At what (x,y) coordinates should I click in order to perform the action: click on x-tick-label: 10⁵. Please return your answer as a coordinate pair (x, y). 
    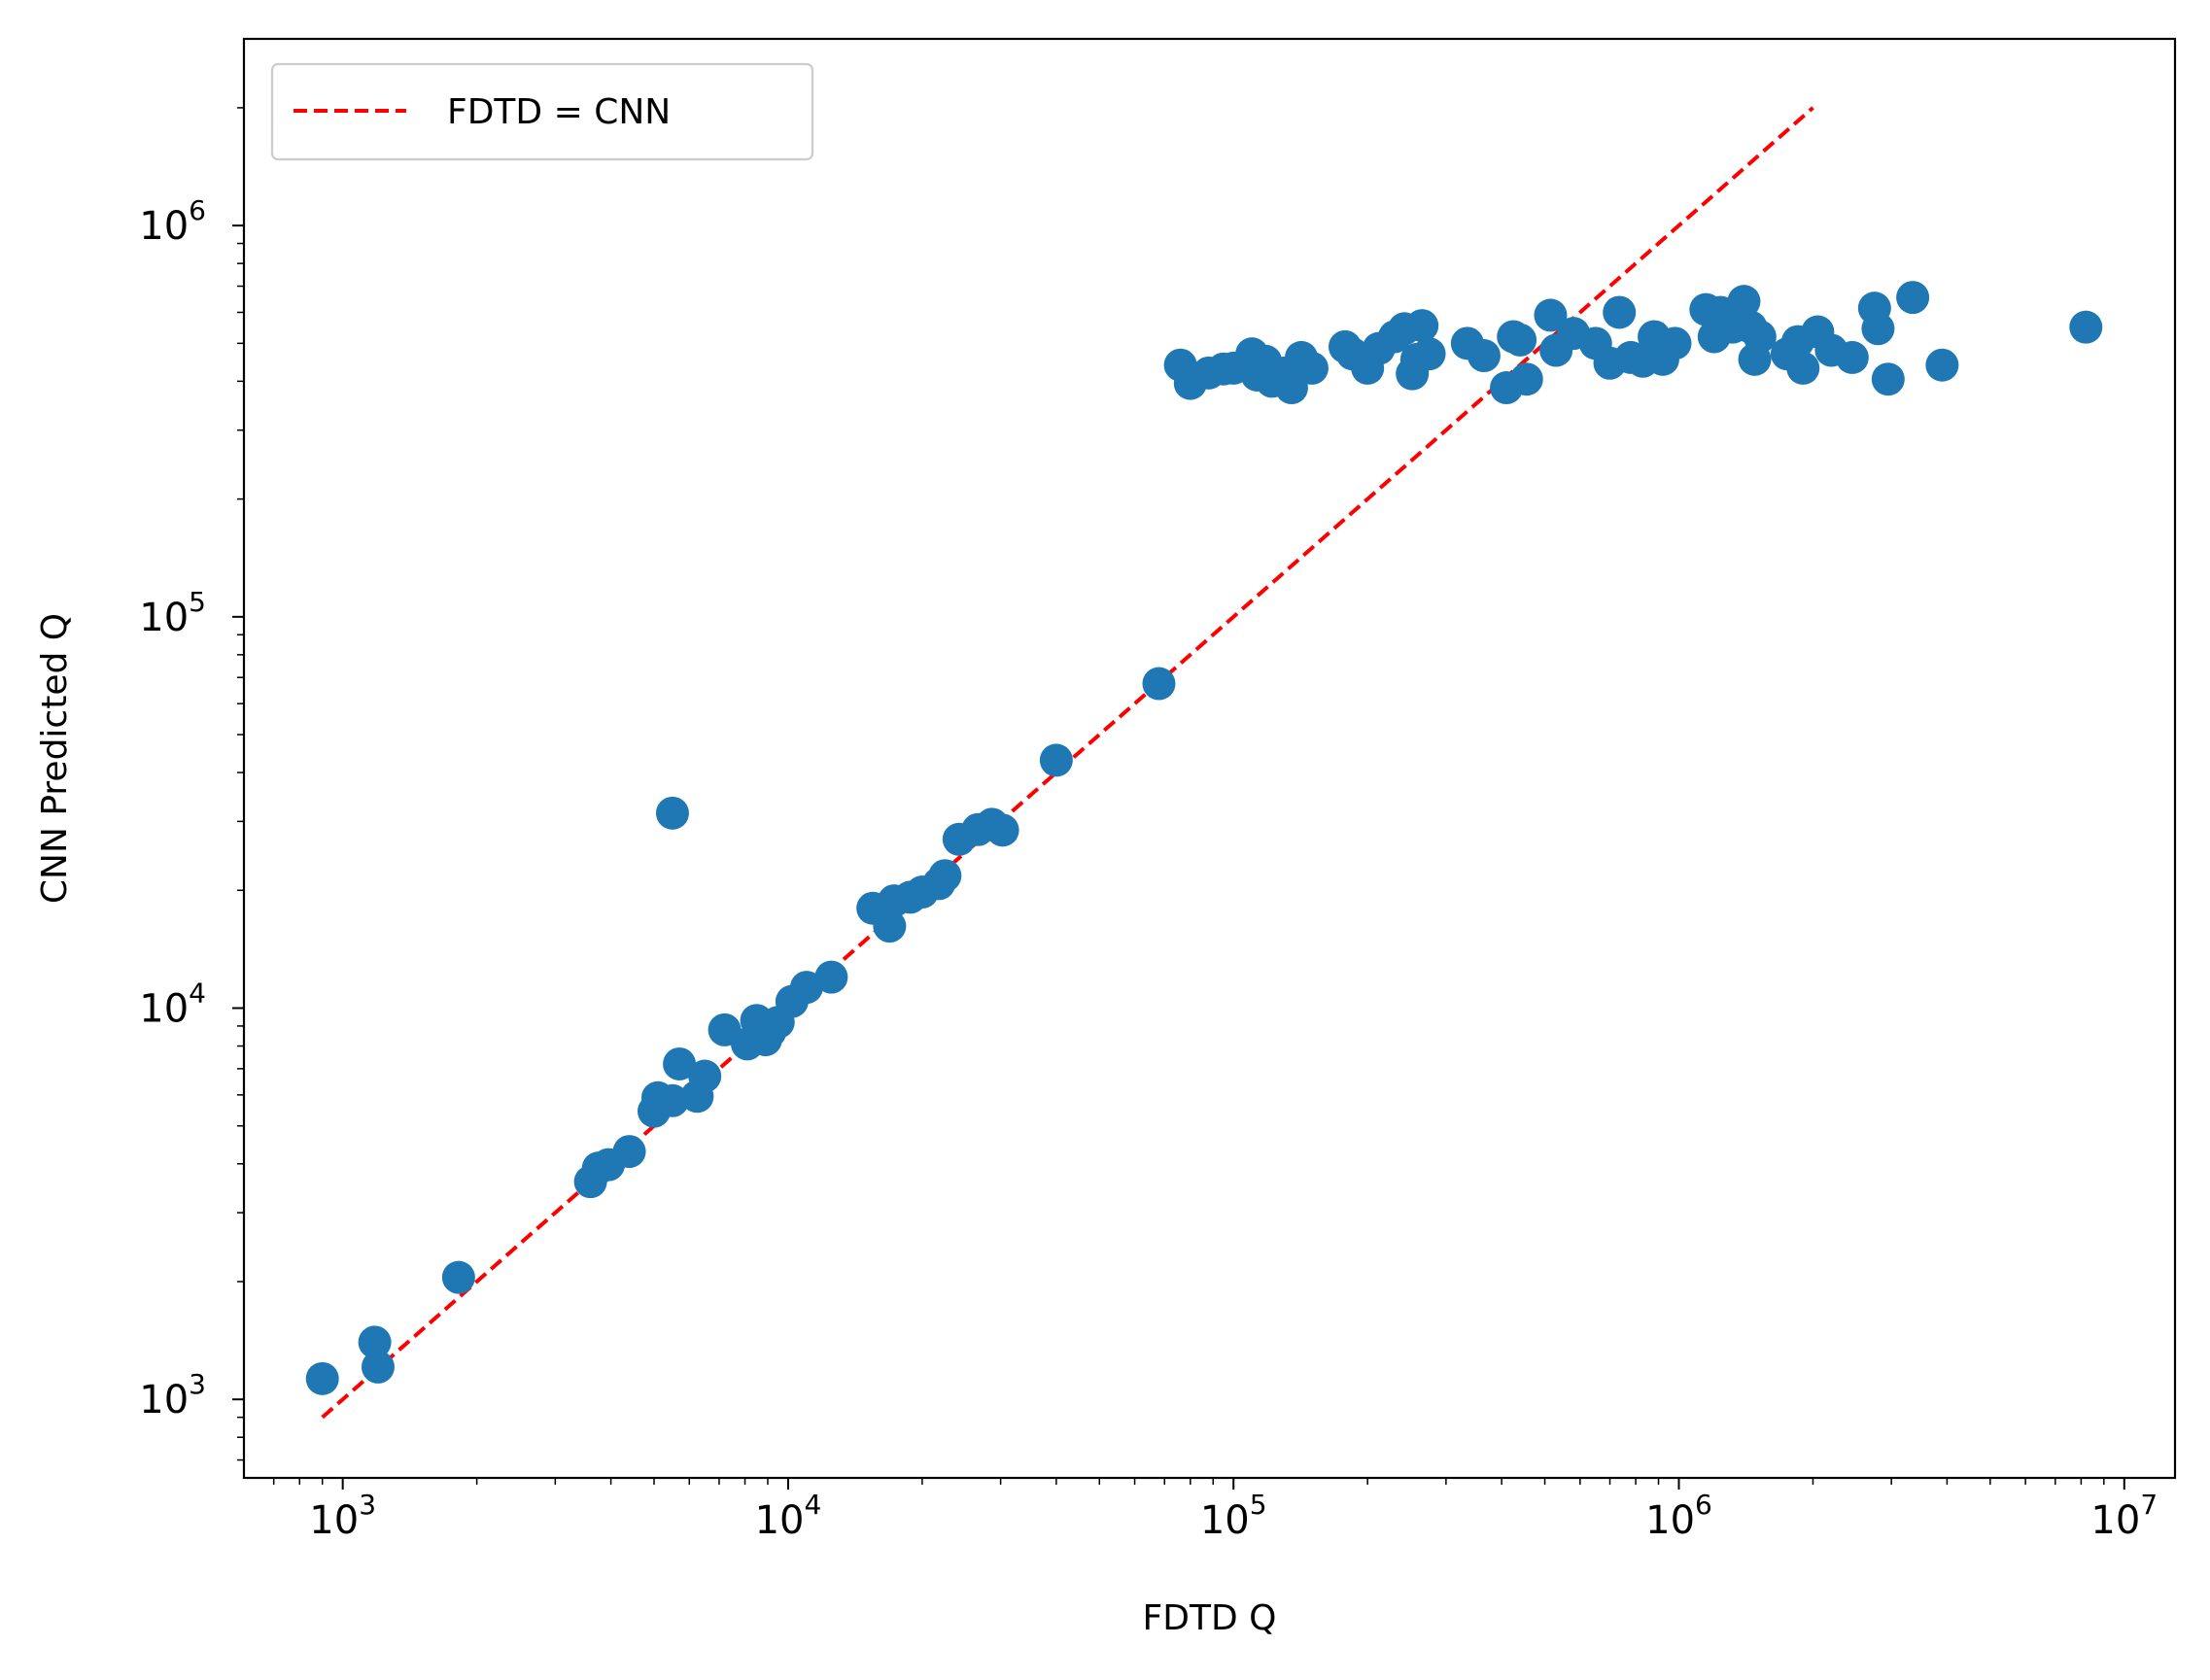
    Looking at the image, I should click on (1233, 1516).